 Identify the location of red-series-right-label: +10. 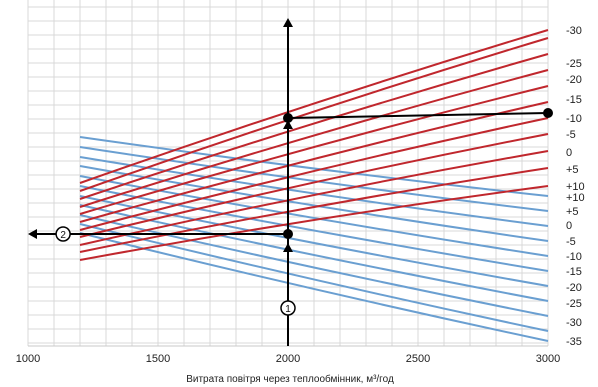
(575, 187).